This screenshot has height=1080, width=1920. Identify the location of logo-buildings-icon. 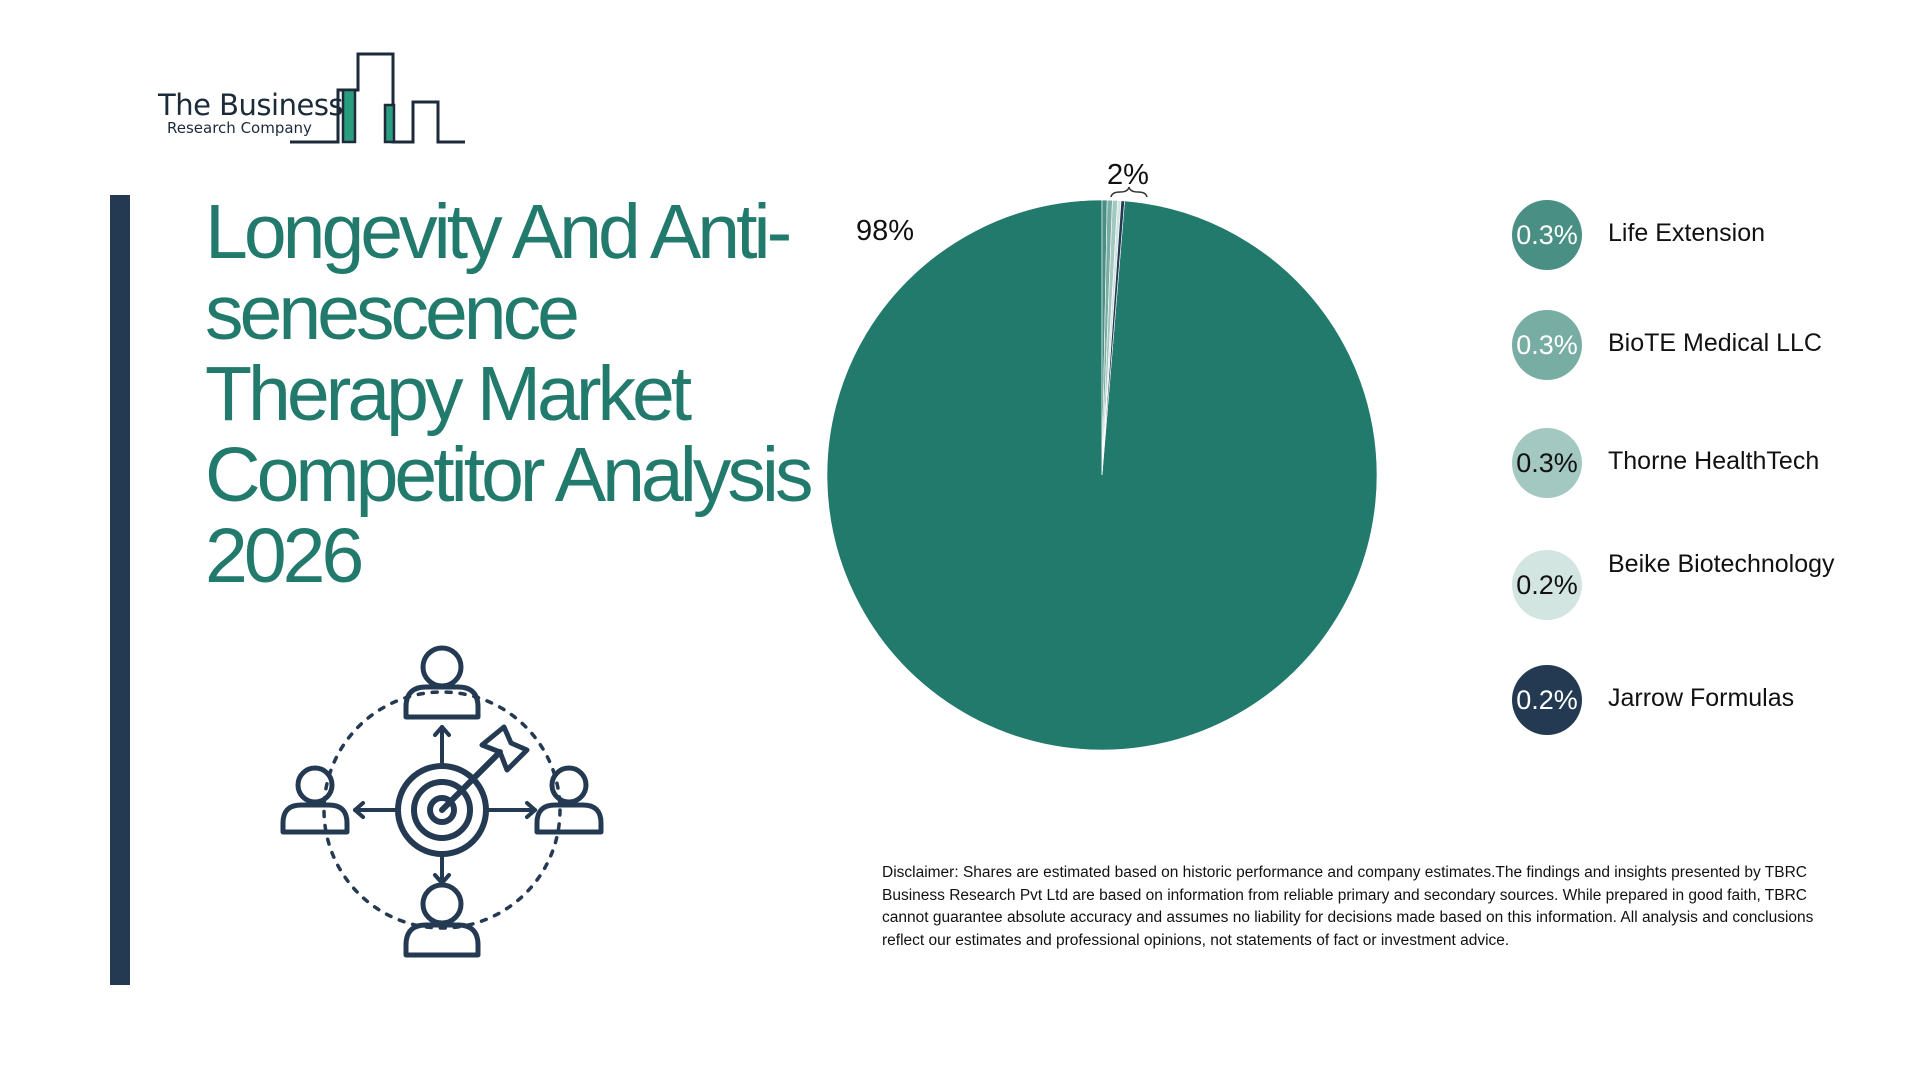
(377, 98).